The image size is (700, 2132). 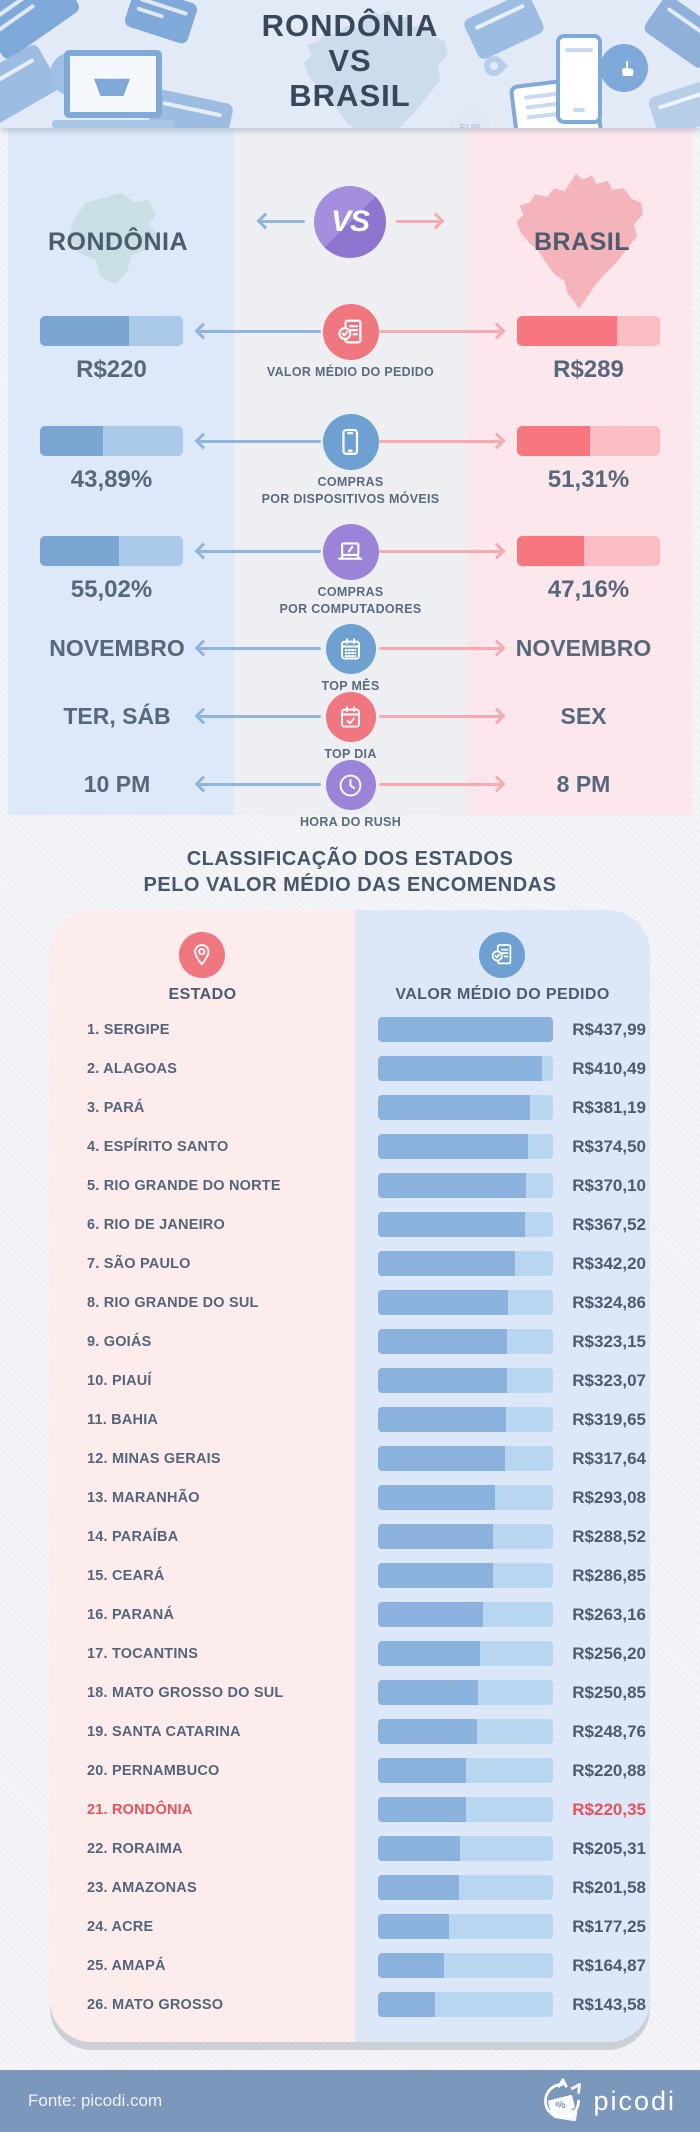 What do you see at coordinates (184, 1185) in the screenshot?
I see `state-label: 5. RIO GRANDE DO NORTE` at bounding box center [184, 1185].